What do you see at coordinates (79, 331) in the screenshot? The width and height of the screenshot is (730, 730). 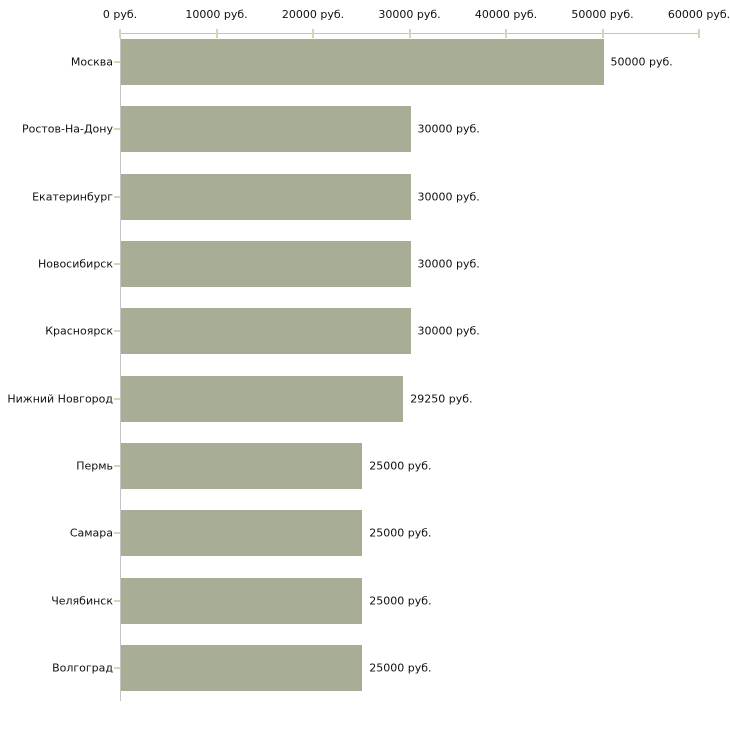 I see `category-label: Красноярск` at bounding box center [79, 331].